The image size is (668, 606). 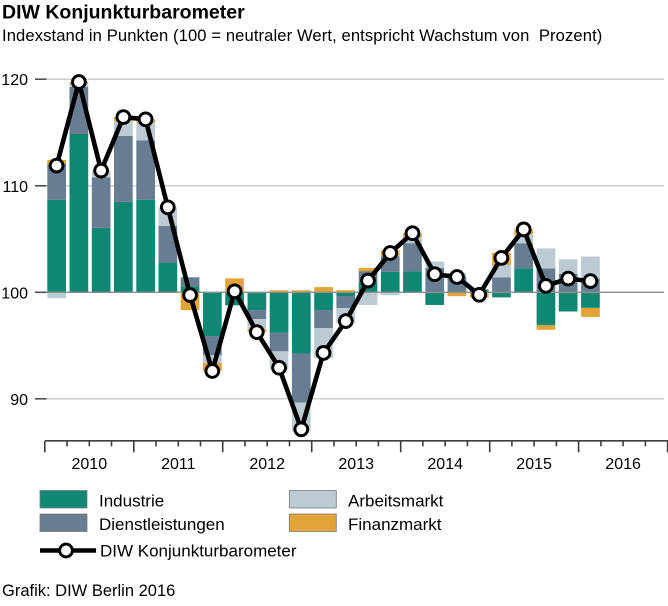 I want to click on svg-text: Finanzmarkt, so click(x=395, y=524).